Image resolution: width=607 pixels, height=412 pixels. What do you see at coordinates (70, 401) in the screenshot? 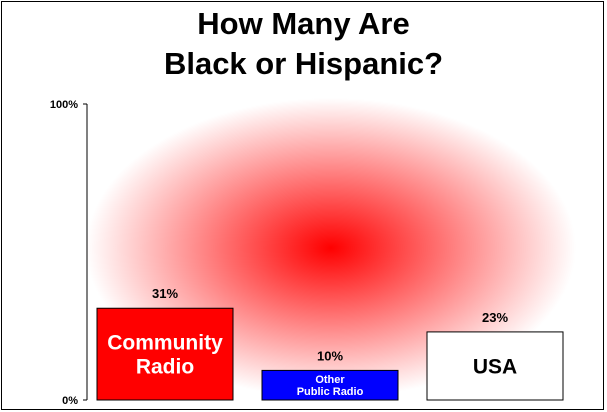
I see `y-tick-label: 0%` at bounding box center [70, 401].